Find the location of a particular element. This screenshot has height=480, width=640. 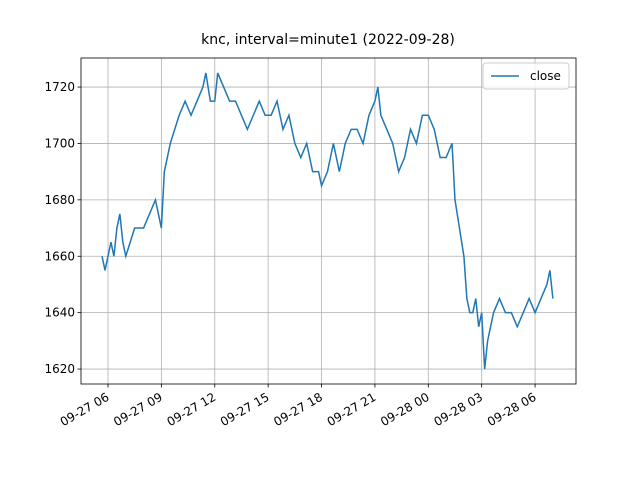

y-tick-label: 1720 is located at coordinates (59, 87).